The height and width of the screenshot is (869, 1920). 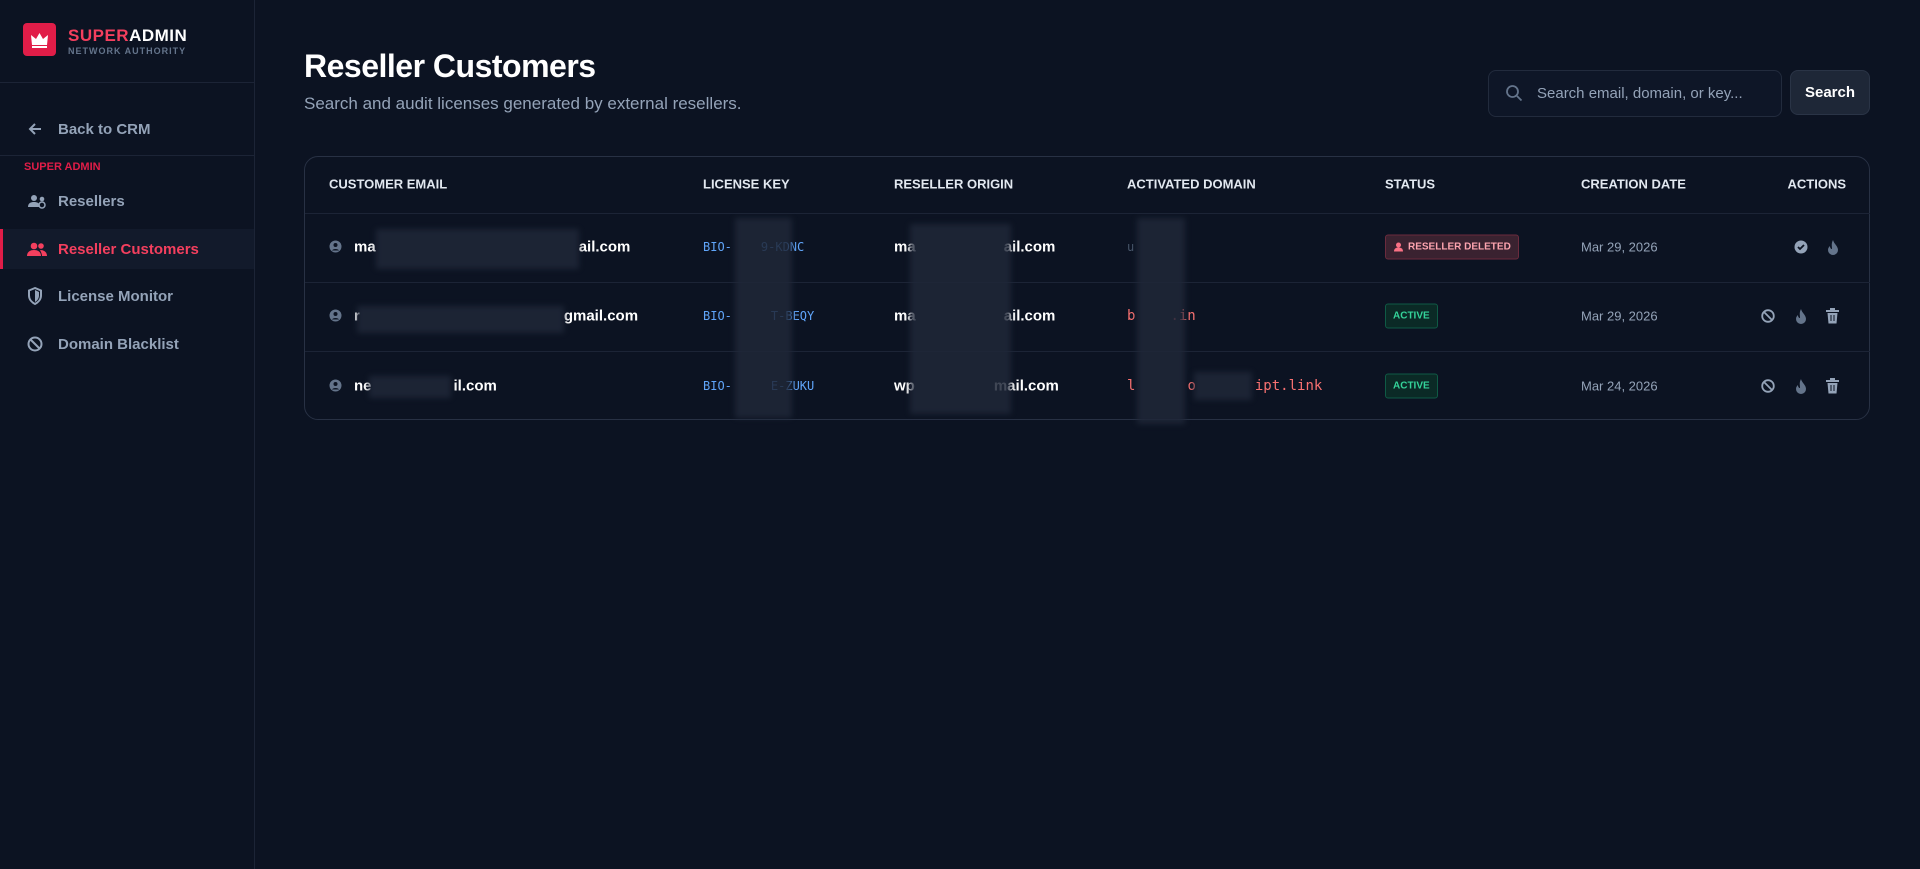 What do you see at coordinates (127, 51) in the screenshot?
I see `tagline: NETWORK AUTHORITY` at bounding box center [127, 51].